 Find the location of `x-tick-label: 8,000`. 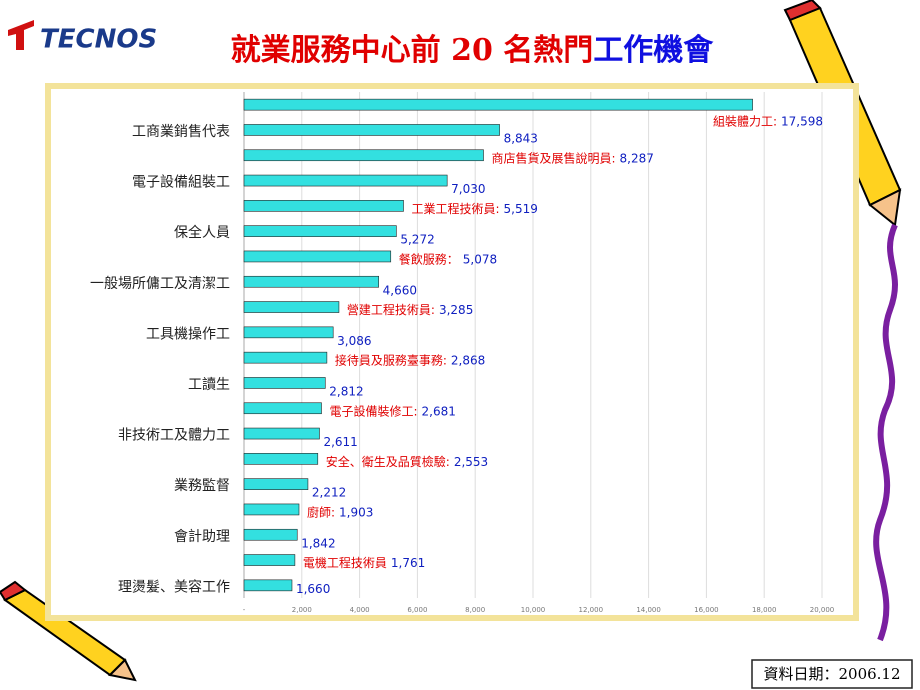

x-tick-label: 8,000 is located at coordinates (475, 610).